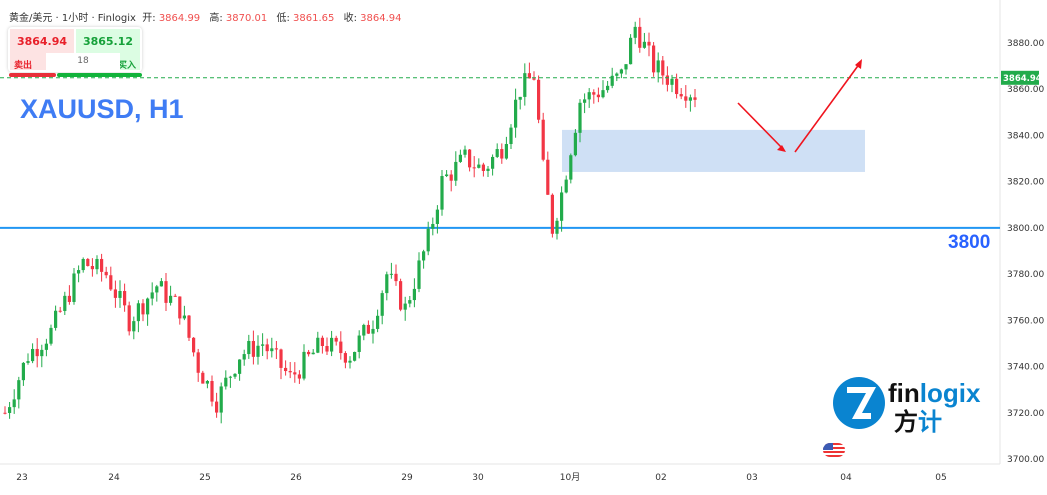 The image size is (1047, 495). I want to click on x-tick-label: 10月, so click(570, 477).